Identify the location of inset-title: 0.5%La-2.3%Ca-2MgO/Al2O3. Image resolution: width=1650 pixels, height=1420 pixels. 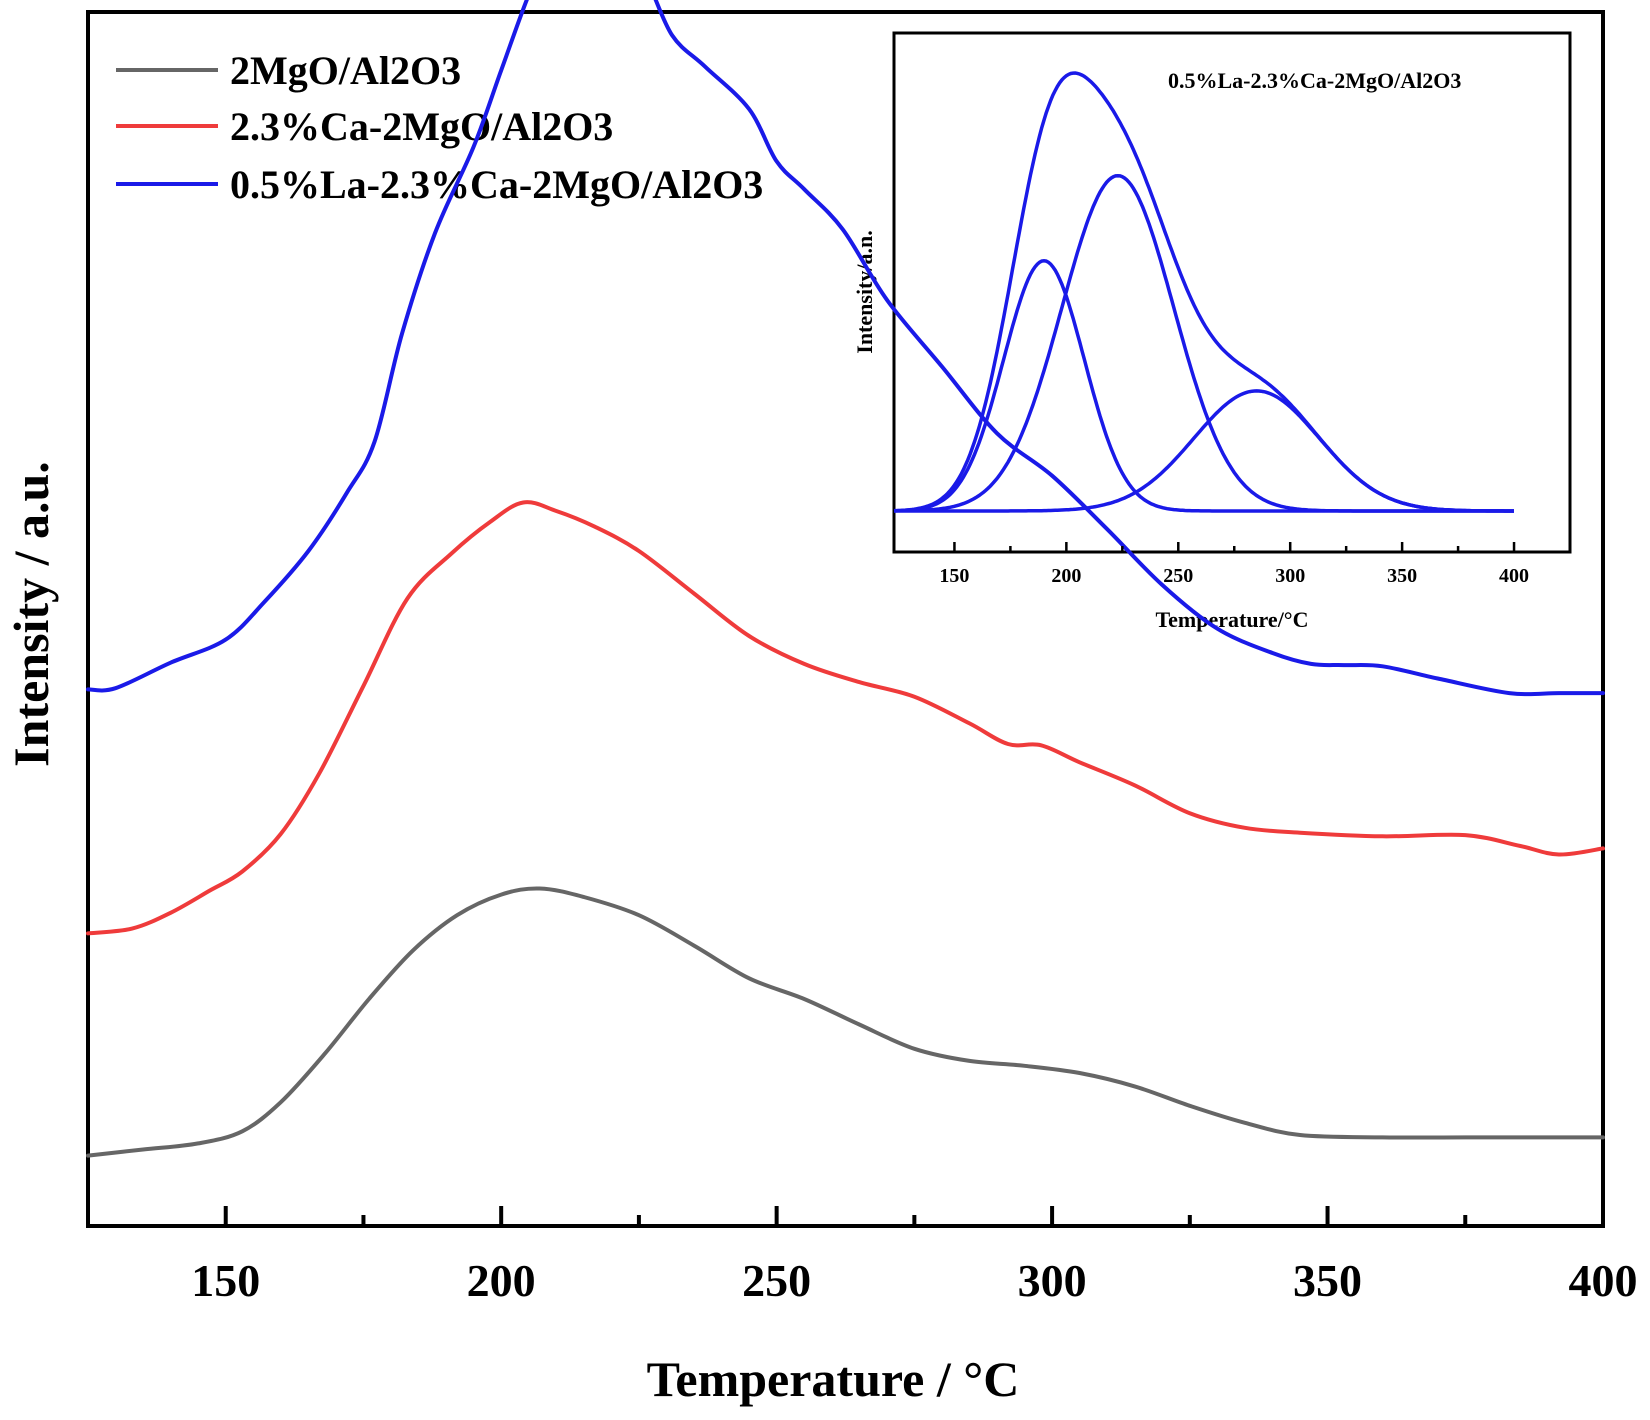
(1314, 80).